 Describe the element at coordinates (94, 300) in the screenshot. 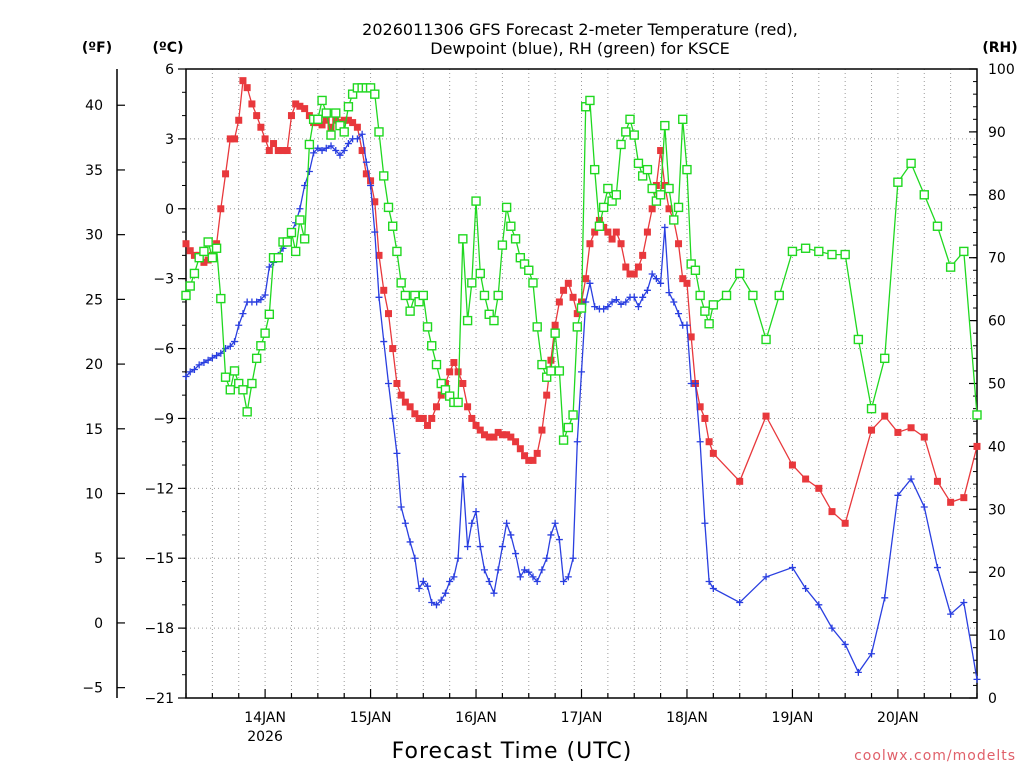

I see `fahrenheit-tick-label: 25` at that location.